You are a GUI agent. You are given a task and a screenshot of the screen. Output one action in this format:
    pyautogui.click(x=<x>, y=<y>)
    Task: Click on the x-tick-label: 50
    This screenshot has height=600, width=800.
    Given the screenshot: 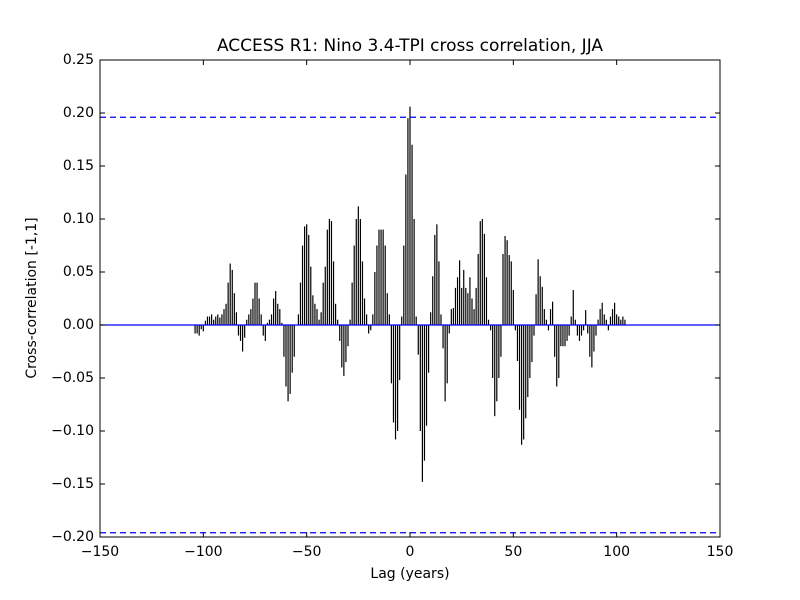 What is the action you would take?
    pyautogui.click(x=513, y=552)
    